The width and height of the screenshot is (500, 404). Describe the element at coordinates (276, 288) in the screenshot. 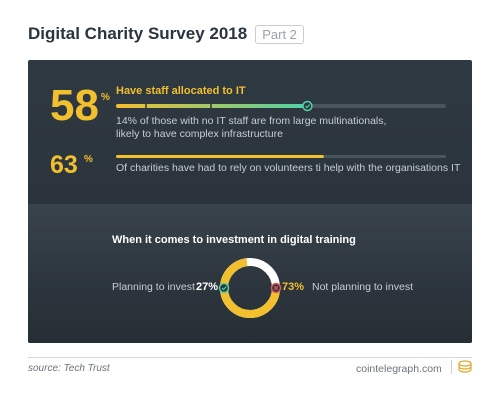

I see `close-icon` at that location.